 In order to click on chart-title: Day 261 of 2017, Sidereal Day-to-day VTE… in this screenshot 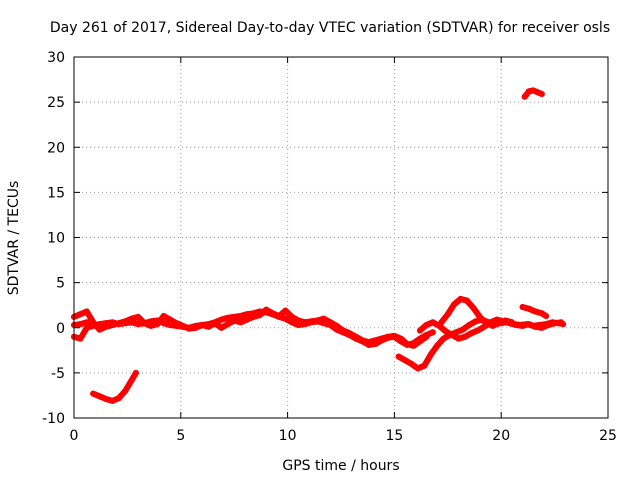, I will do `click(330, 28)`.